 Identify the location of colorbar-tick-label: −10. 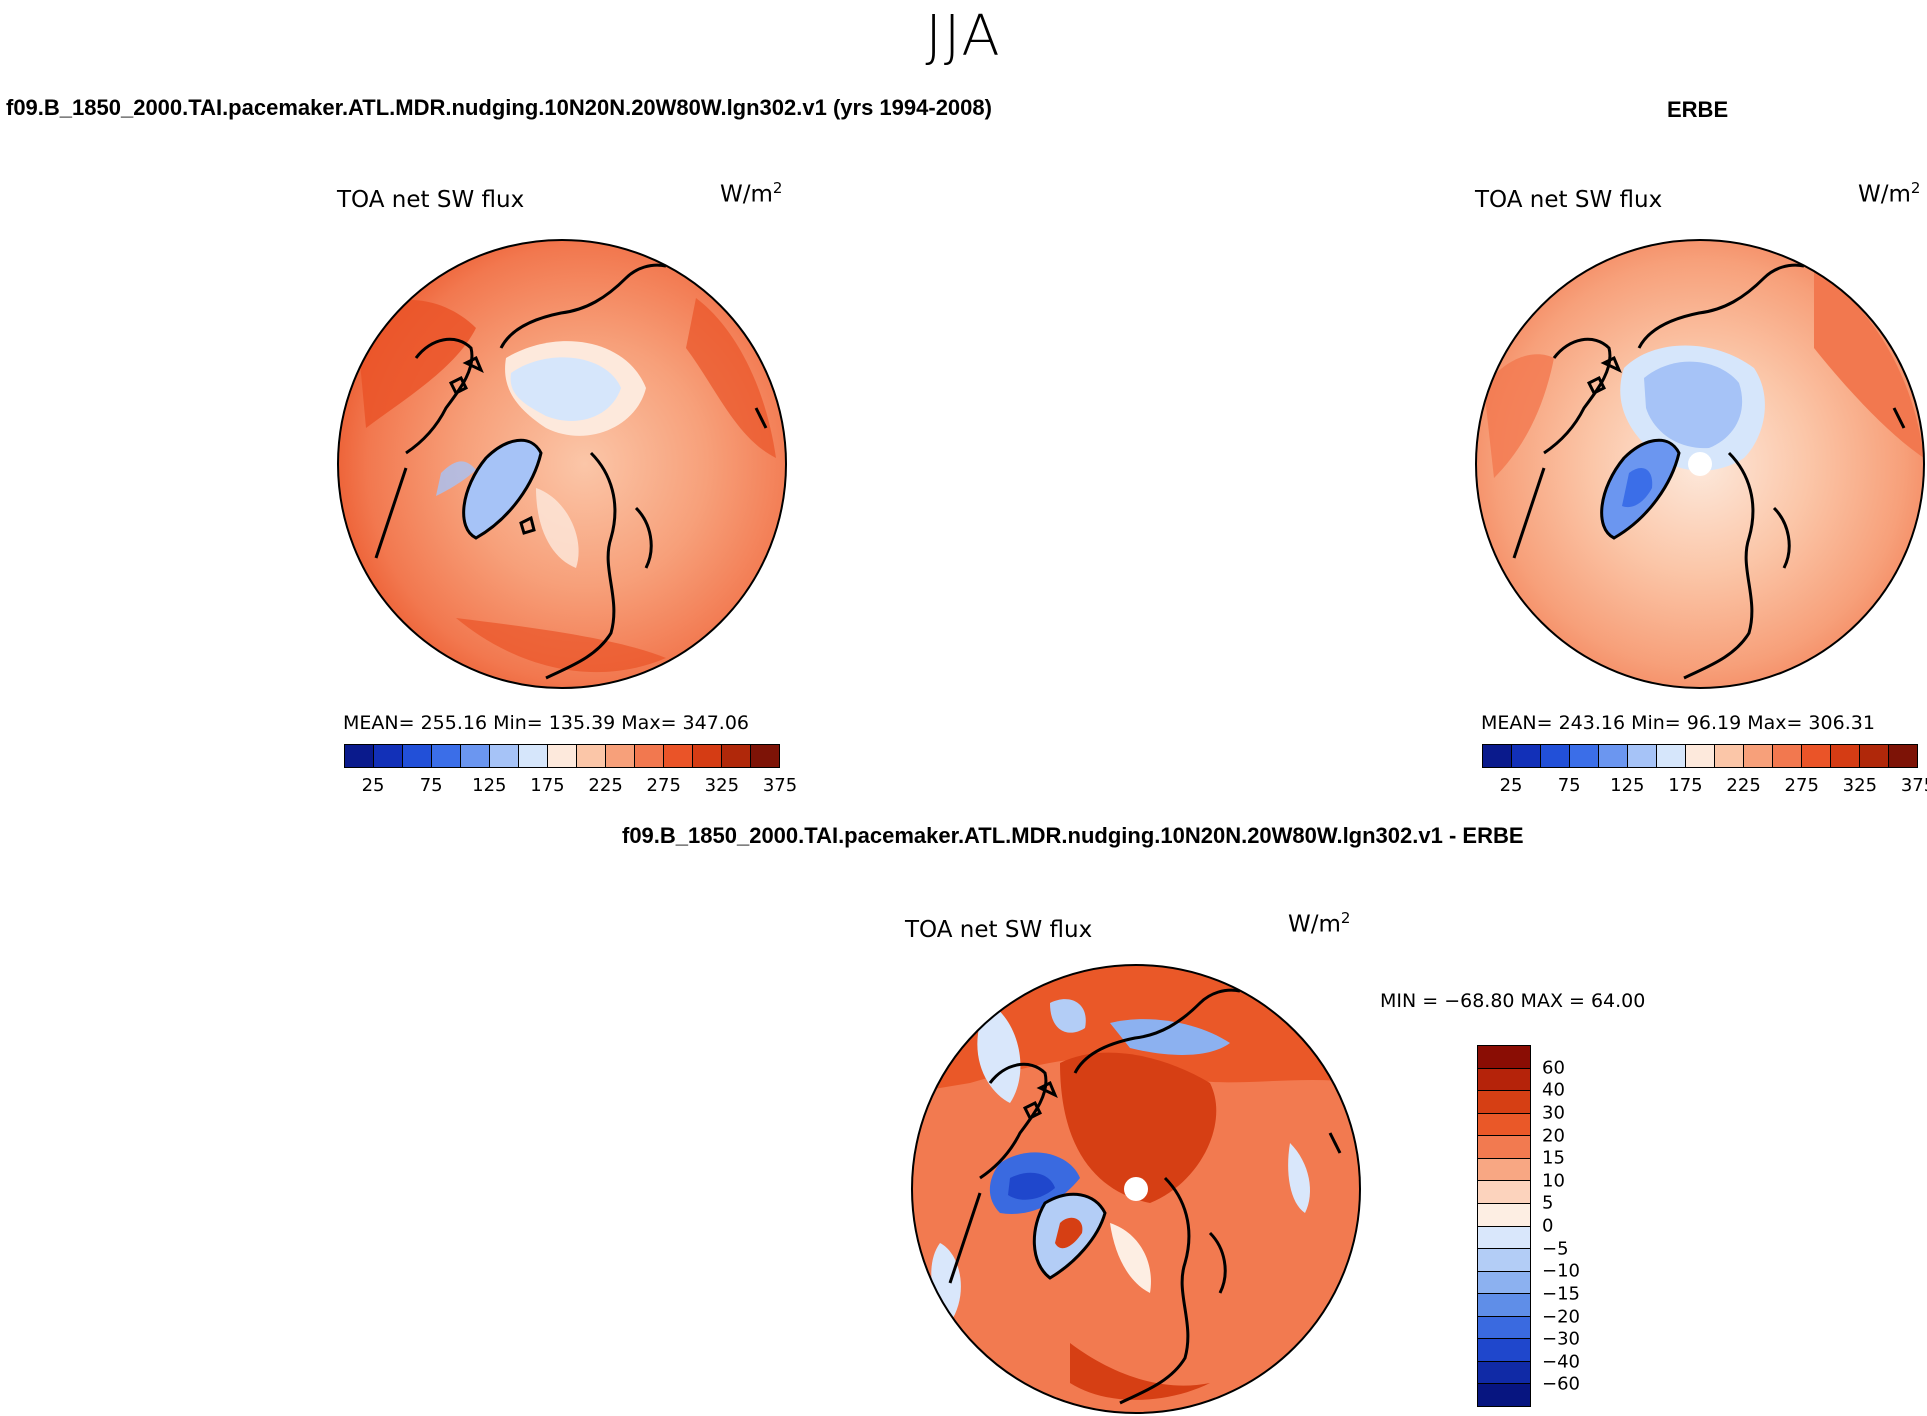
(1561, 1271).